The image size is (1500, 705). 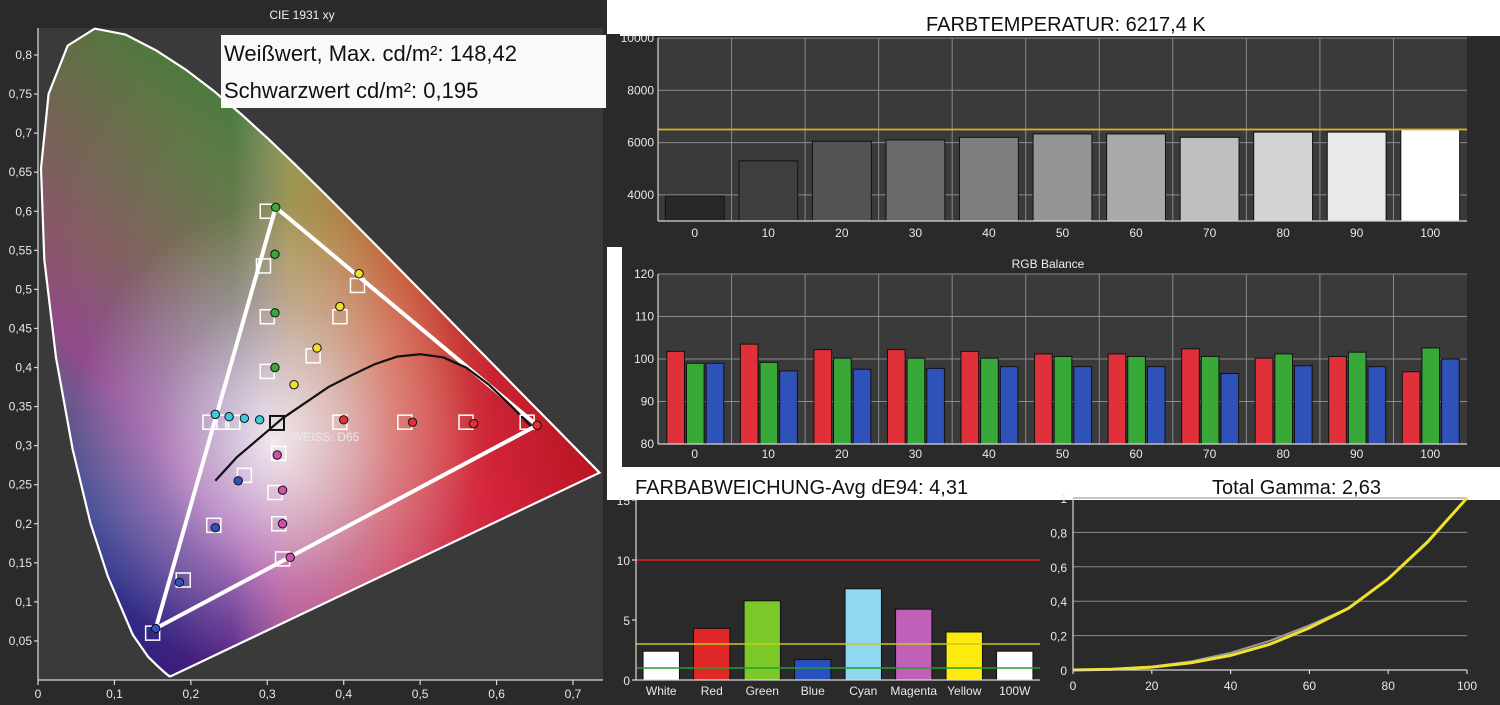 I want to click on rgb-y-tick-label: 80, so click(x=648, y=444).